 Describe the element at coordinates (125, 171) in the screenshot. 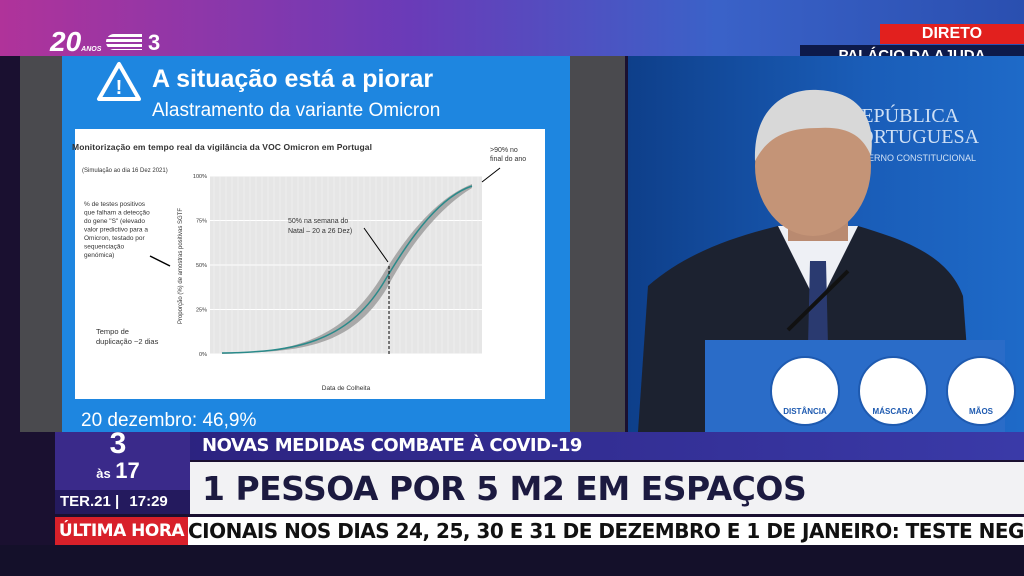

I see `simulation-note: (Simulação ao dia 16 Dez 2021)` at that location.